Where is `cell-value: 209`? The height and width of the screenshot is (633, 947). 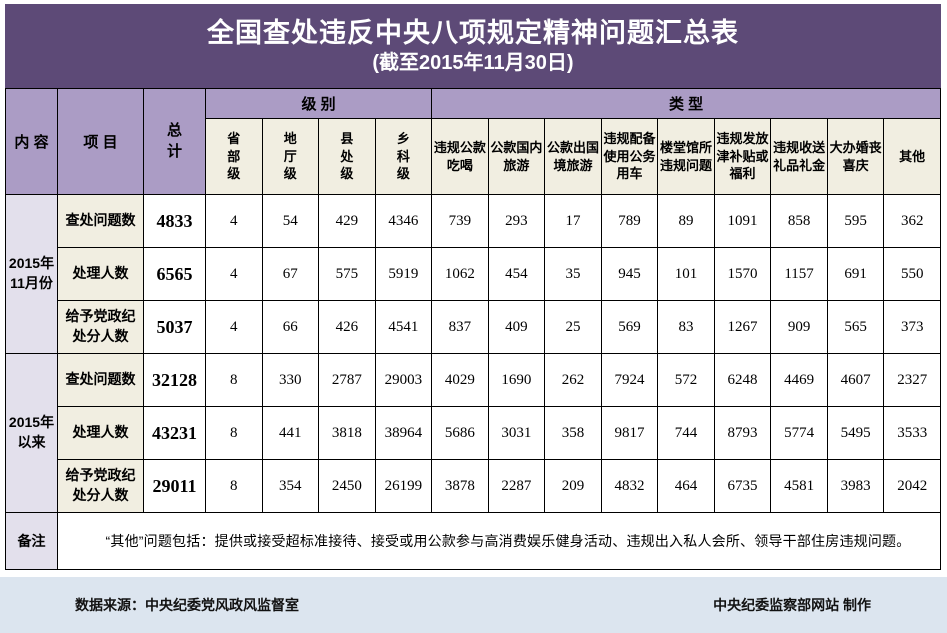 cell-value: 209 is located at coordinates (573, 486).